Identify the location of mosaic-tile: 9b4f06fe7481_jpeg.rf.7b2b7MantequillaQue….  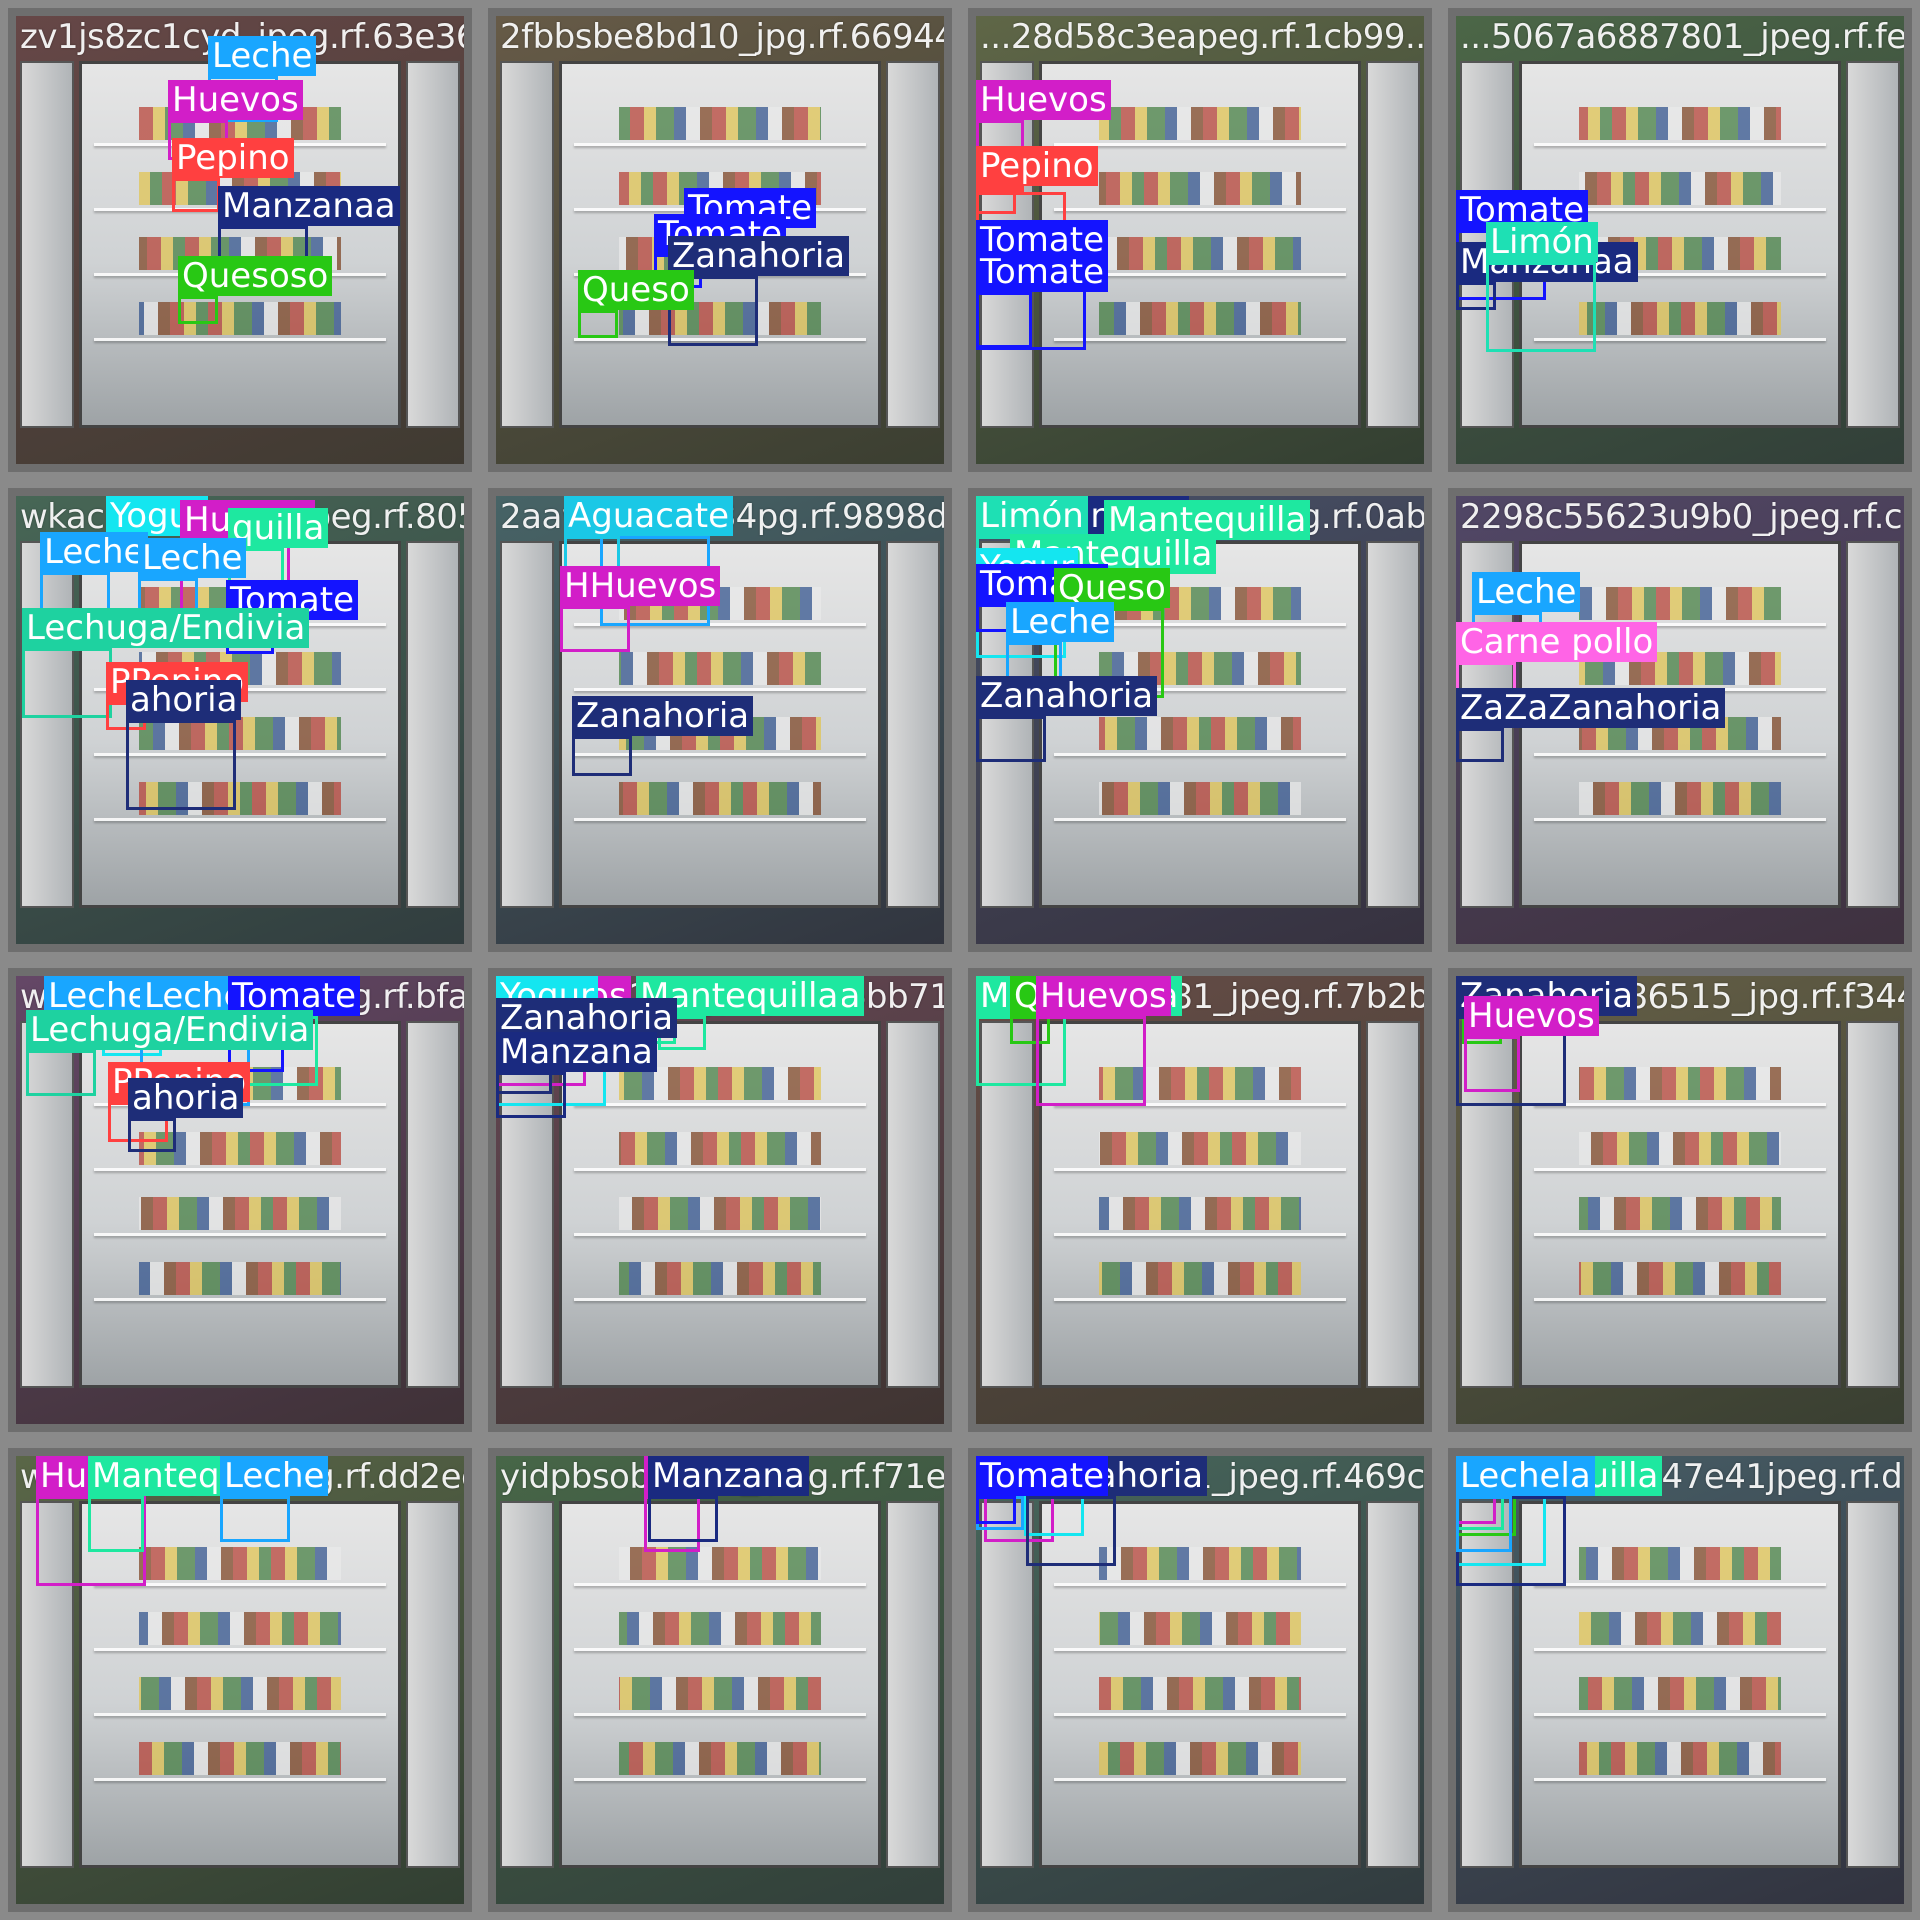
(1200, 1200).